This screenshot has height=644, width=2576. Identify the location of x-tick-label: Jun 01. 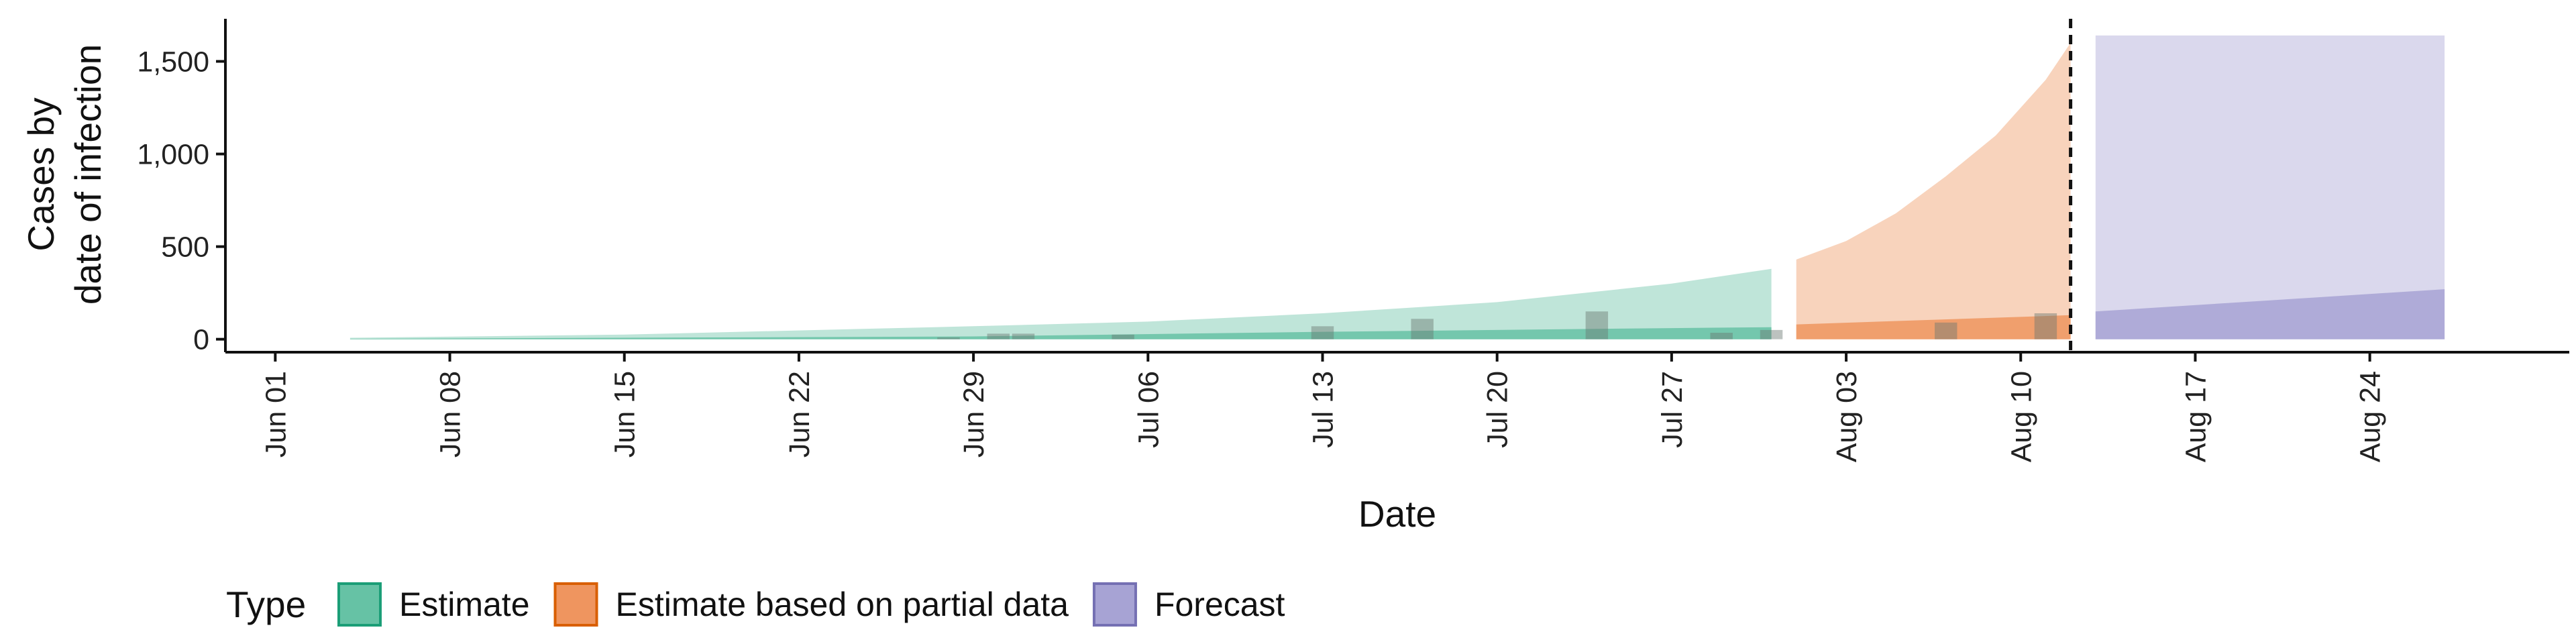
(276, 414).